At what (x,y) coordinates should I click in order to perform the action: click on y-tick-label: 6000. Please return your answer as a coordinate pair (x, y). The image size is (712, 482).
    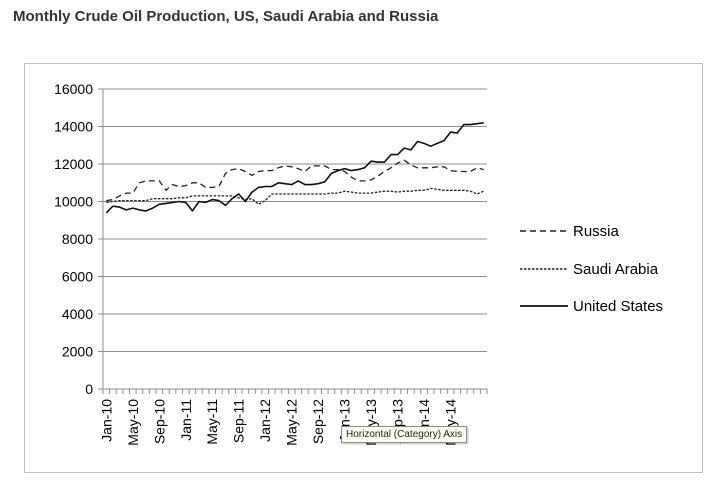
    Looking at the image, I should click on (77, 277).